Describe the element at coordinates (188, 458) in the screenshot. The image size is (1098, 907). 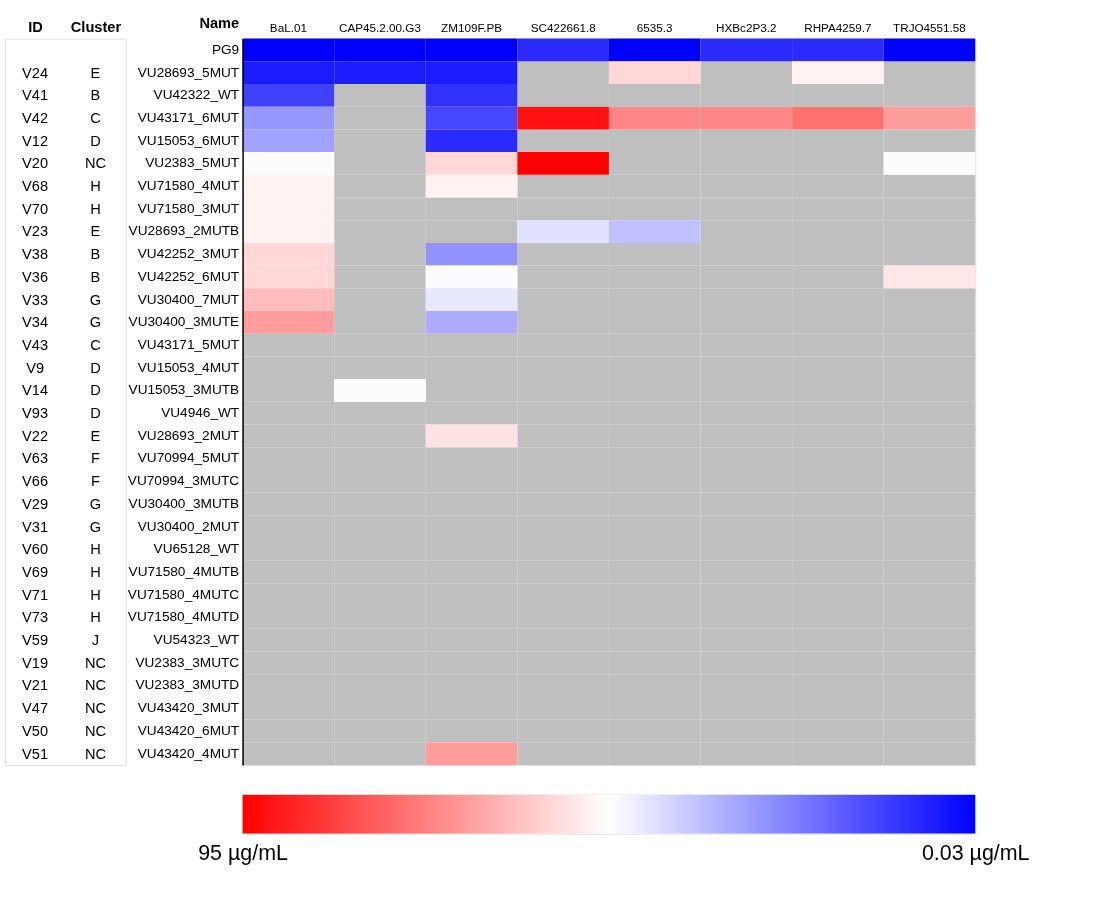
I see `y-tick-label: VU70994_5MUT` at that location.